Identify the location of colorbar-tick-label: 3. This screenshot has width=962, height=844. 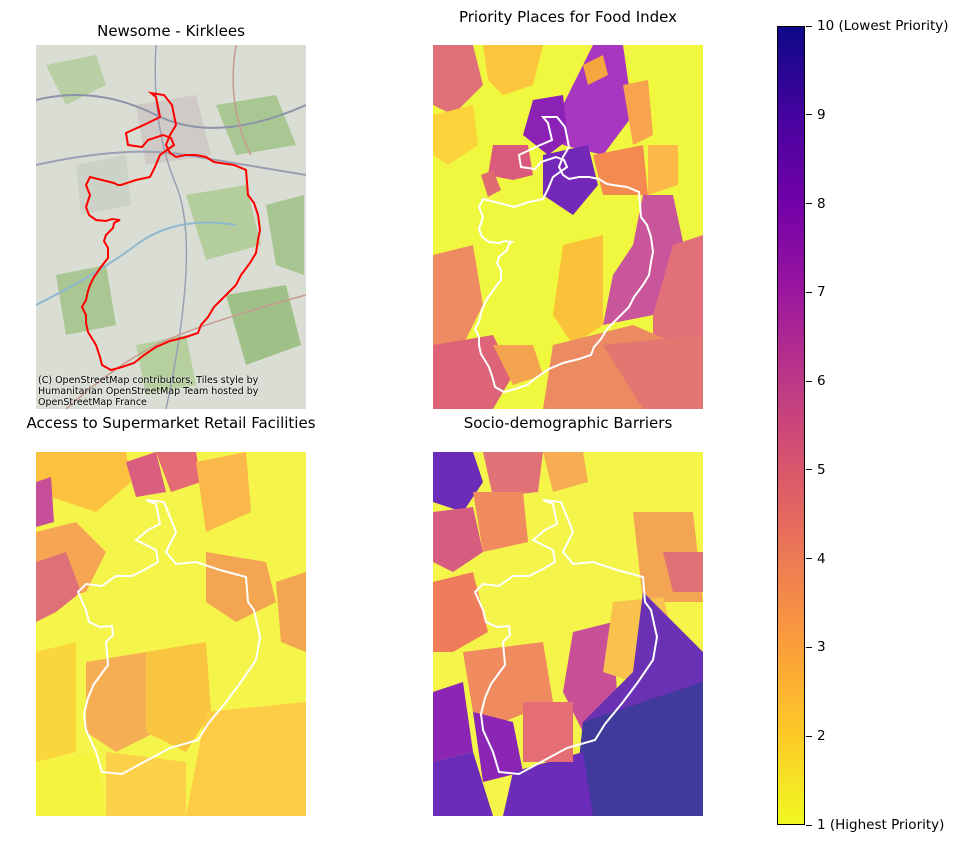
(821, 647).